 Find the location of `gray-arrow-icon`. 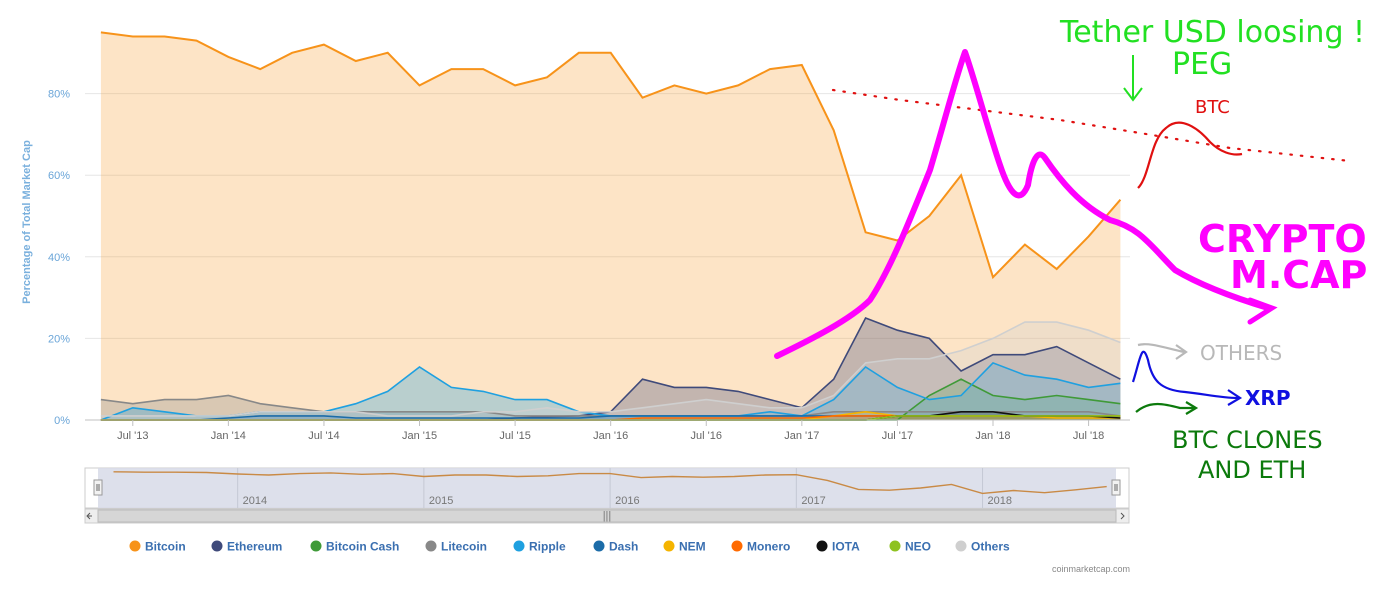

gray-arrow-icon is located at coordinates (1162, 351).